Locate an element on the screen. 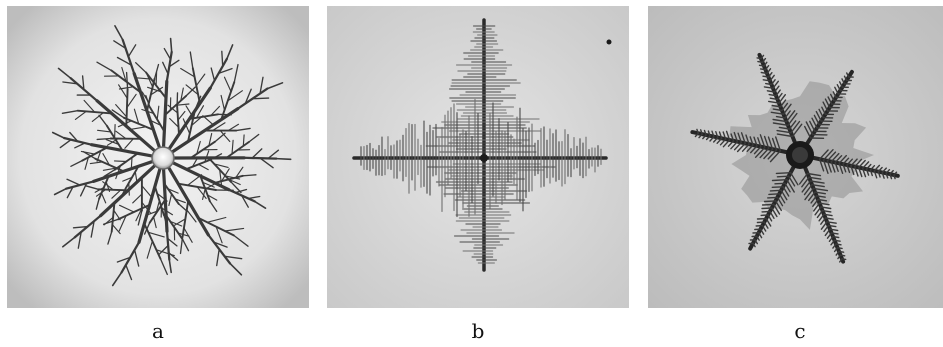 The height and width of the screenshot is (347, 943). panel-c-center-inner is located at coordinates (800, 155).